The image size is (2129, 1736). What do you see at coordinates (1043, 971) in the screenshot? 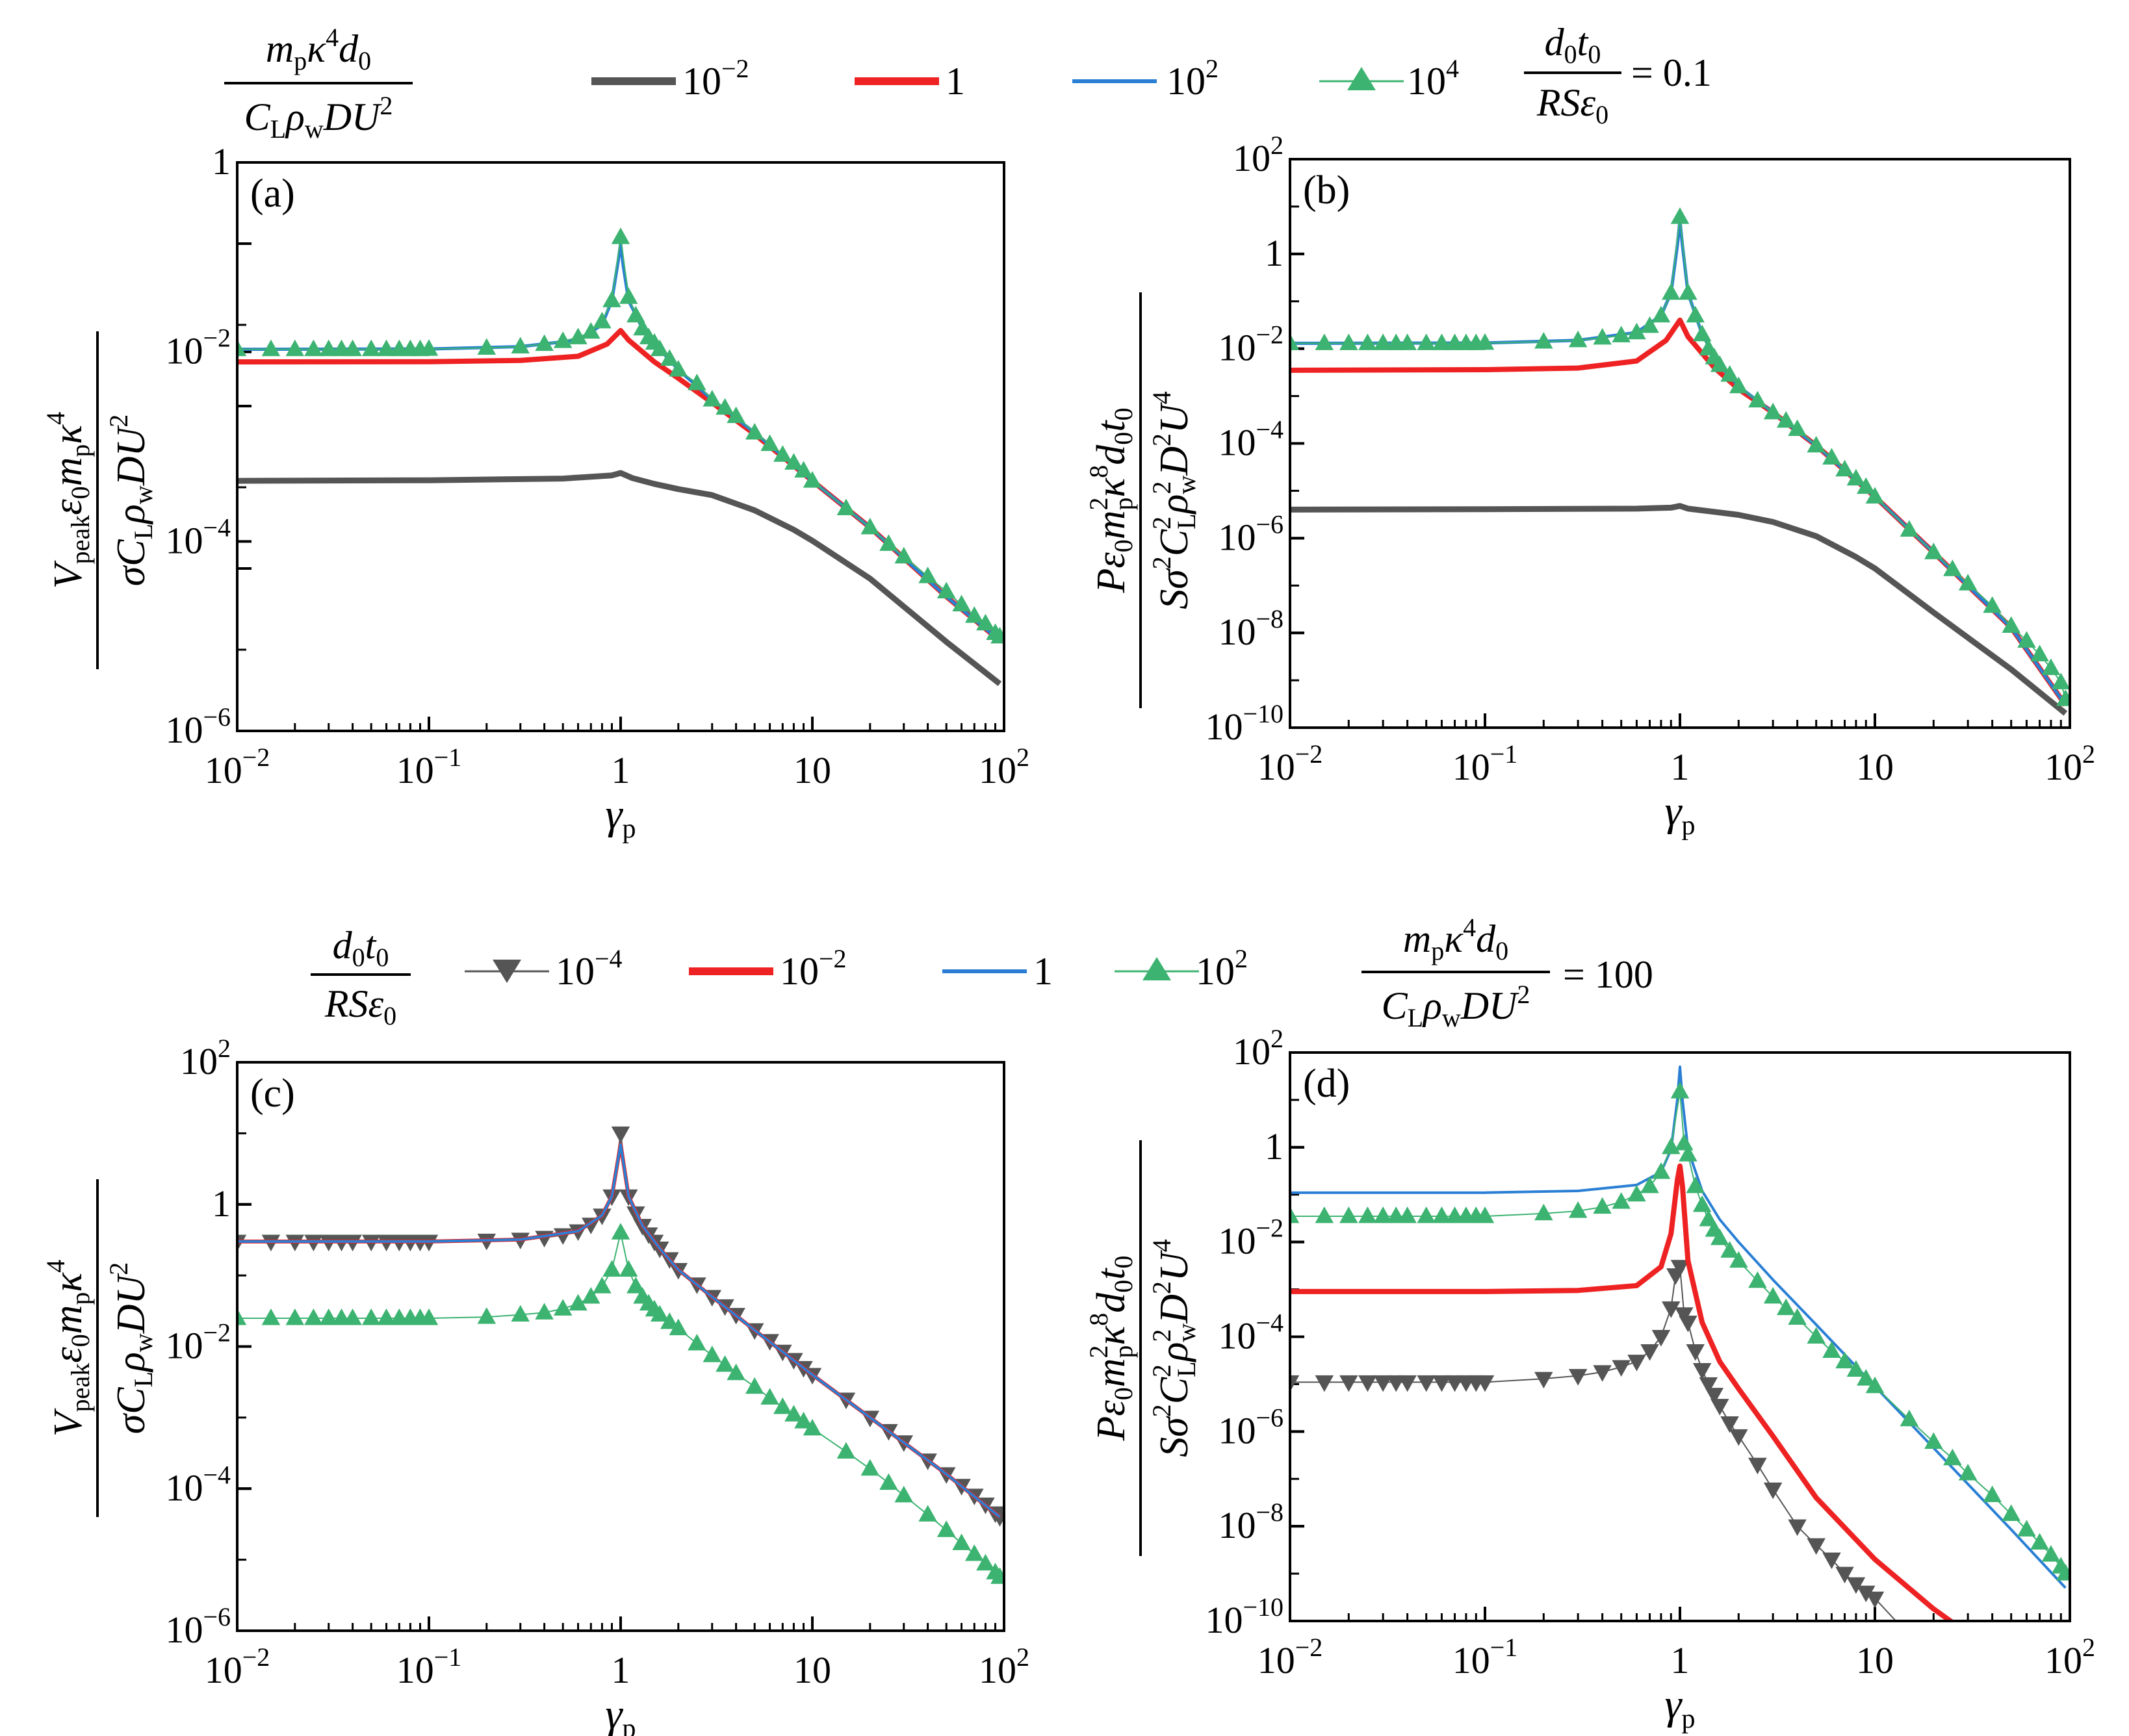
I see `svg-text: 1` at bounding box center [1043, 971].